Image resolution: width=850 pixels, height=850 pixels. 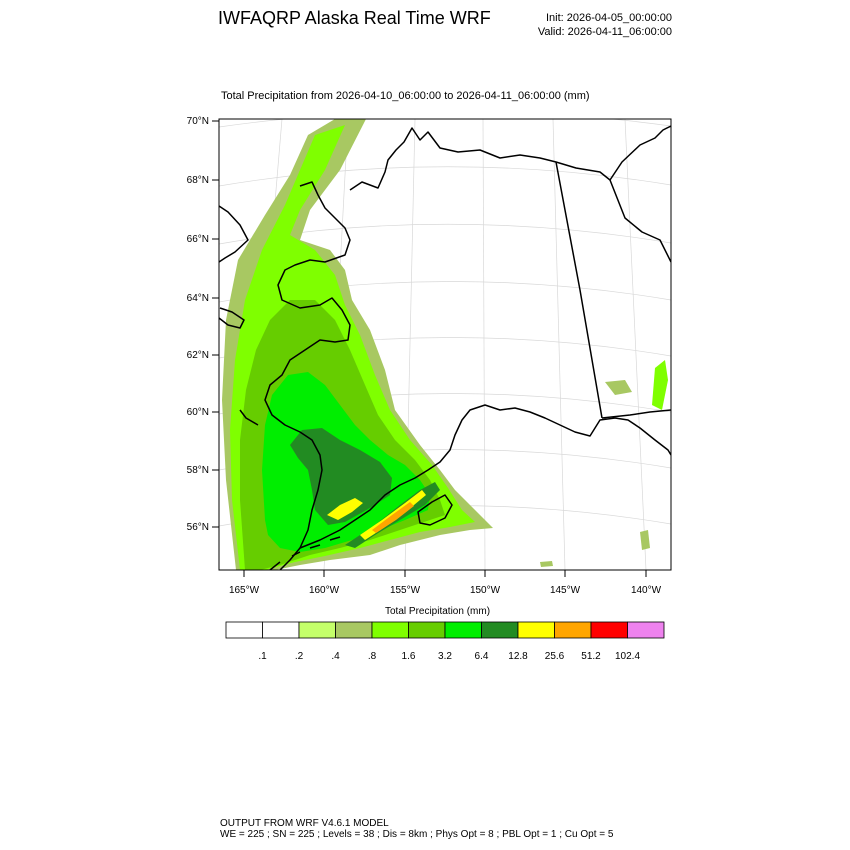 What do you see at coordinates (198, 324) in the screenshot?
I see `lat-labels: 70°N 68°N 66°N 64°N 62°N 60°N 58°N 56°N` at bounding box center [198, 324].